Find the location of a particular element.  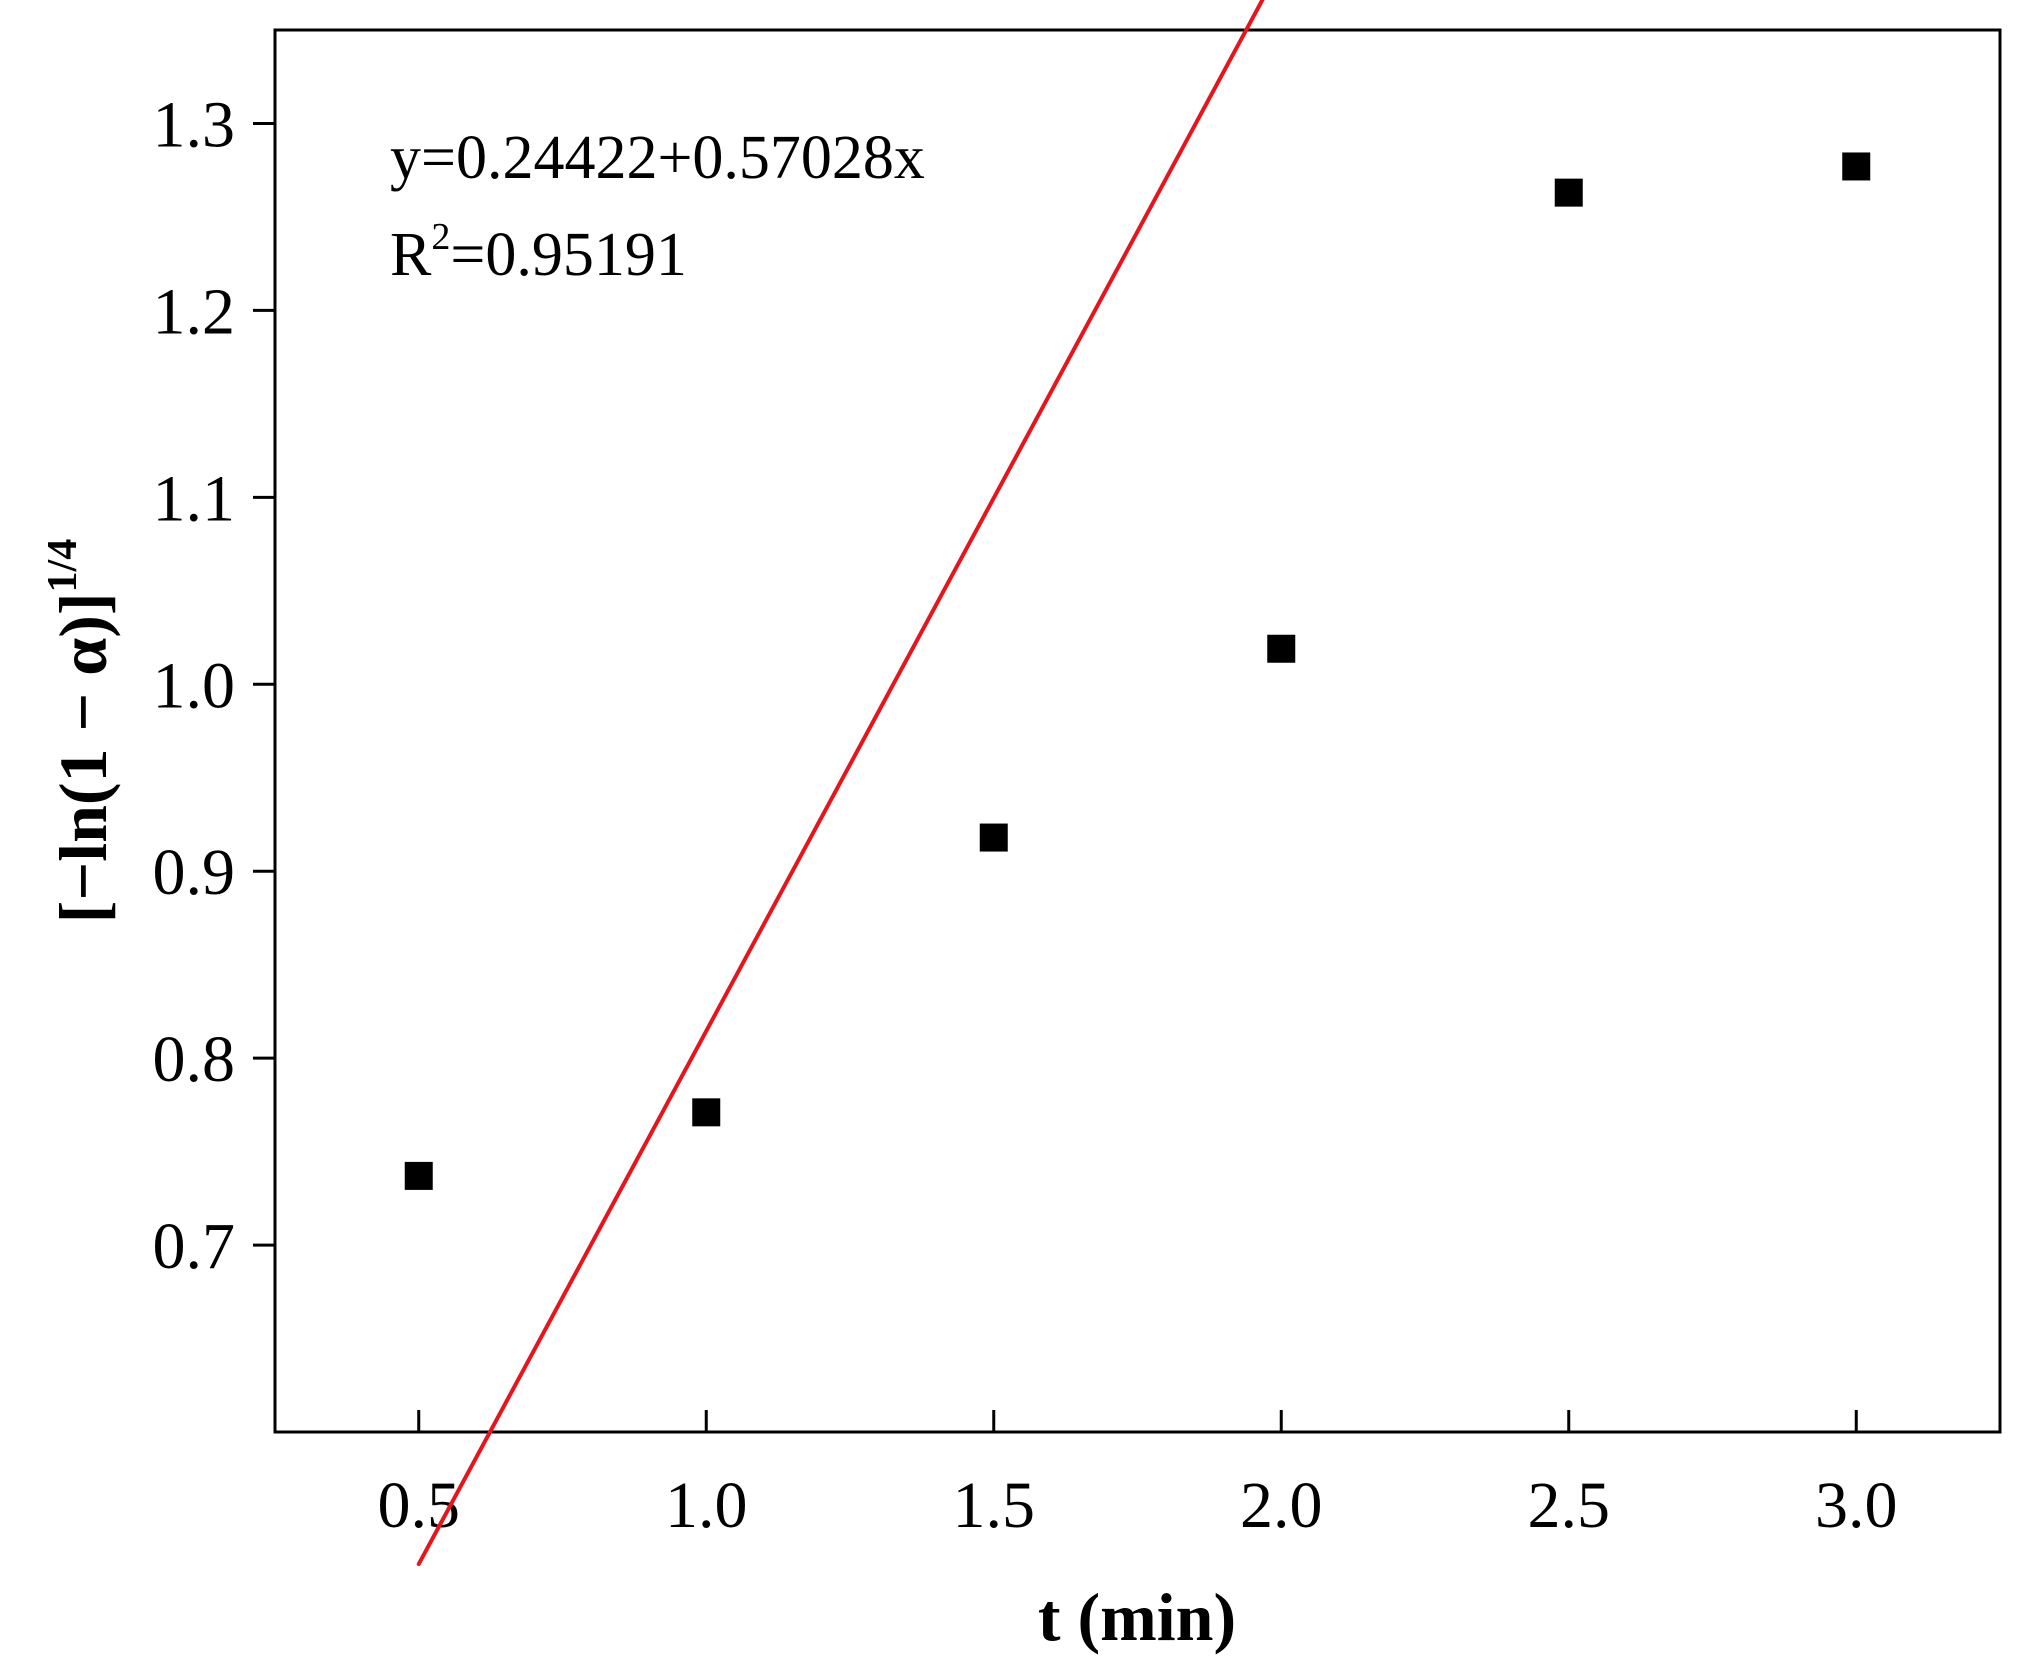

x-axis-title: t (min) is located at coordinates (1137, 1617).